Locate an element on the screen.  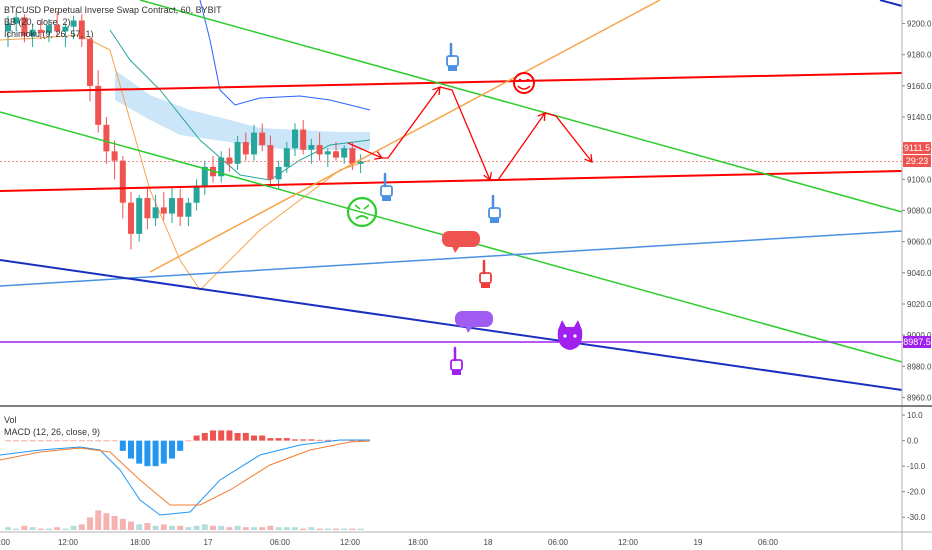
level-price-badge: 8987.5 is located at coordinates (917, 342).